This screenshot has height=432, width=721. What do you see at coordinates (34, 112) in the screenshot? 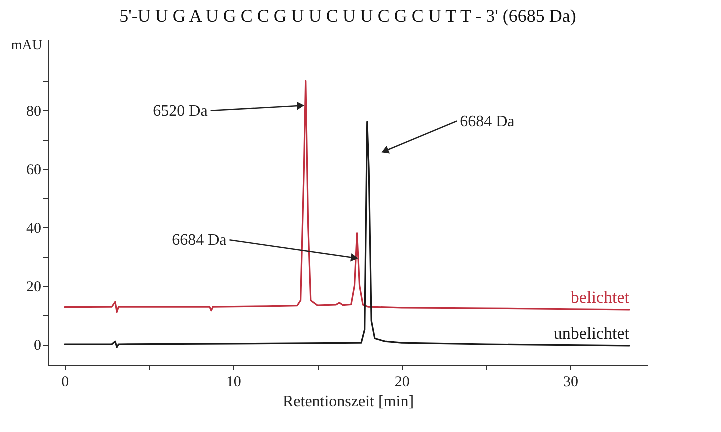
I see `y-tick-label: 80` at bounding box center [34, 112].